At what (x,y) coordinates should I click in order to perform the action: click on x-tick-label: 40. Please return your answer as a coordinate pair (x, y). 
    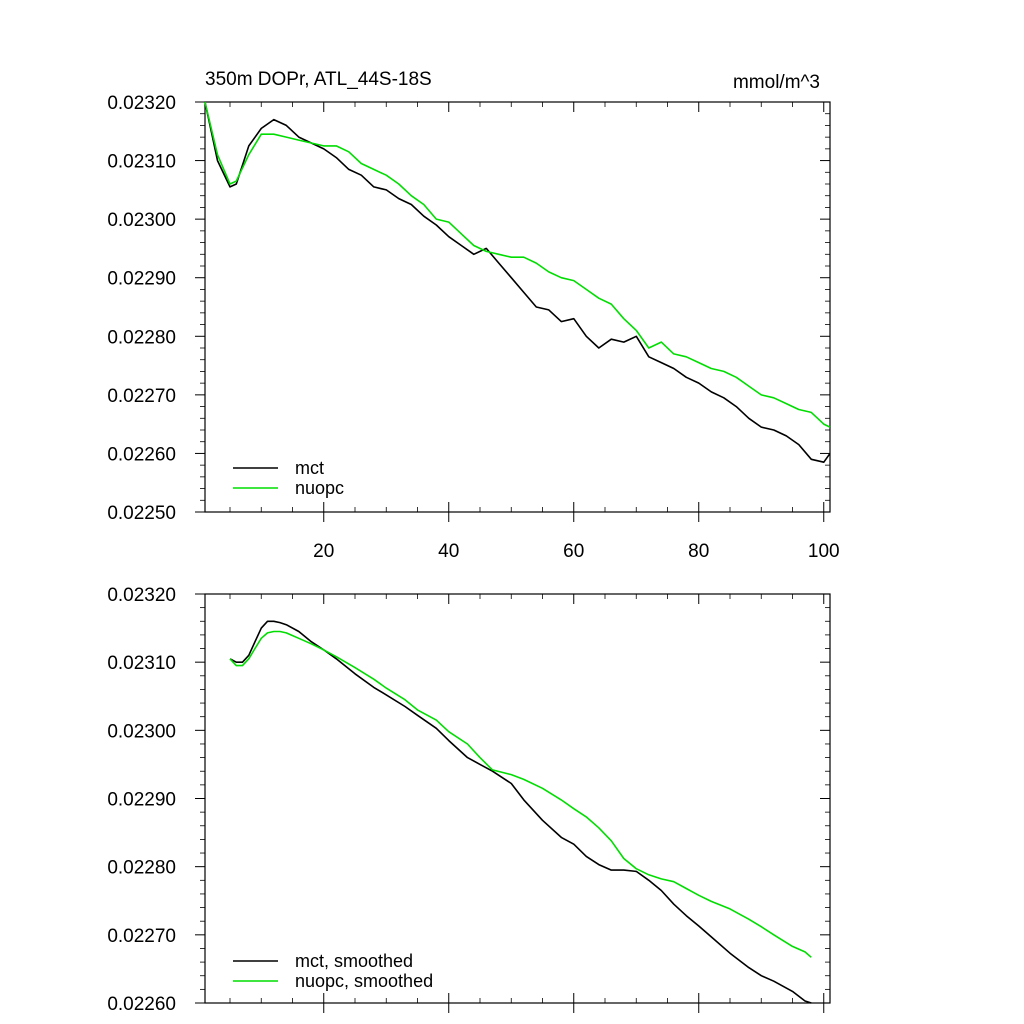
    Looking at the image, I should click on (448, 551).